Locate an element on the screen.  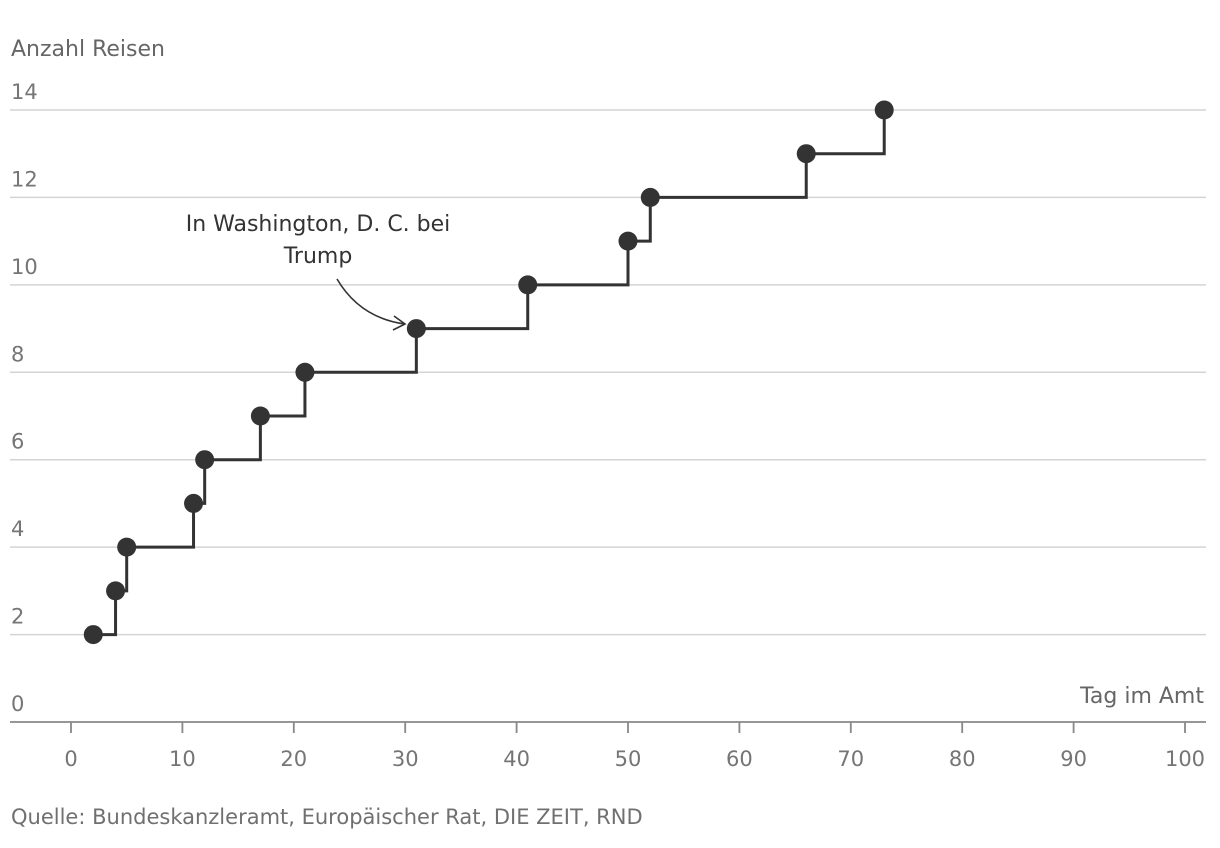
x-tick-label-10: 10 is located at coordinates (182, 759).